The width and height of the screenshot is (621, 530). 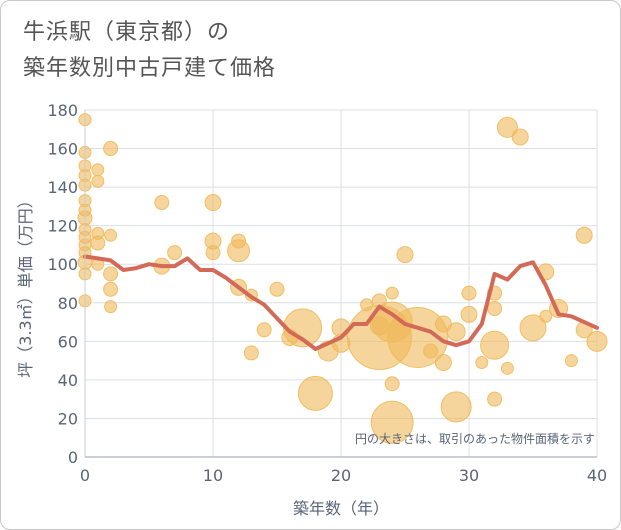 I want to click on chart-title: 牛浜駅（東京都）の 築年数別中古戸建て価格, so click(x=149, y=51).